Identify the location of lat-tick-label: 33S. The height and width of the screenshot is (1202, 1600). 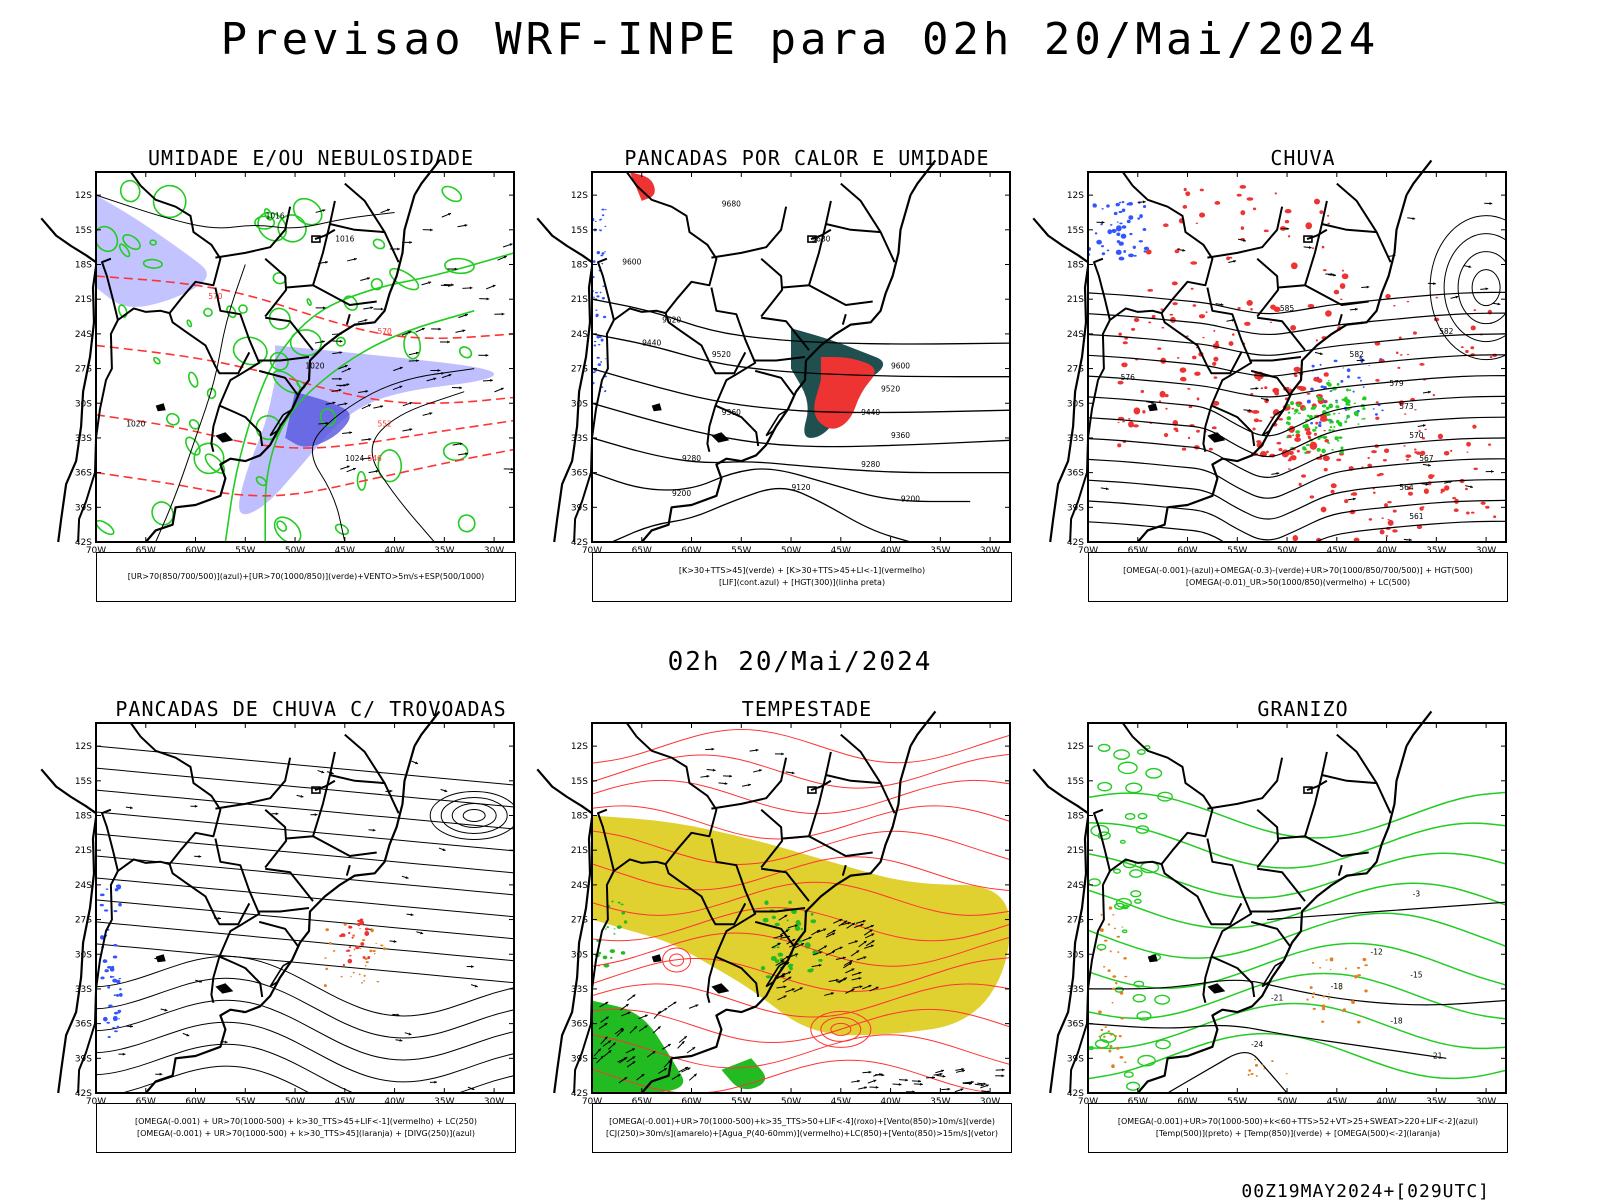
(1075, 990).